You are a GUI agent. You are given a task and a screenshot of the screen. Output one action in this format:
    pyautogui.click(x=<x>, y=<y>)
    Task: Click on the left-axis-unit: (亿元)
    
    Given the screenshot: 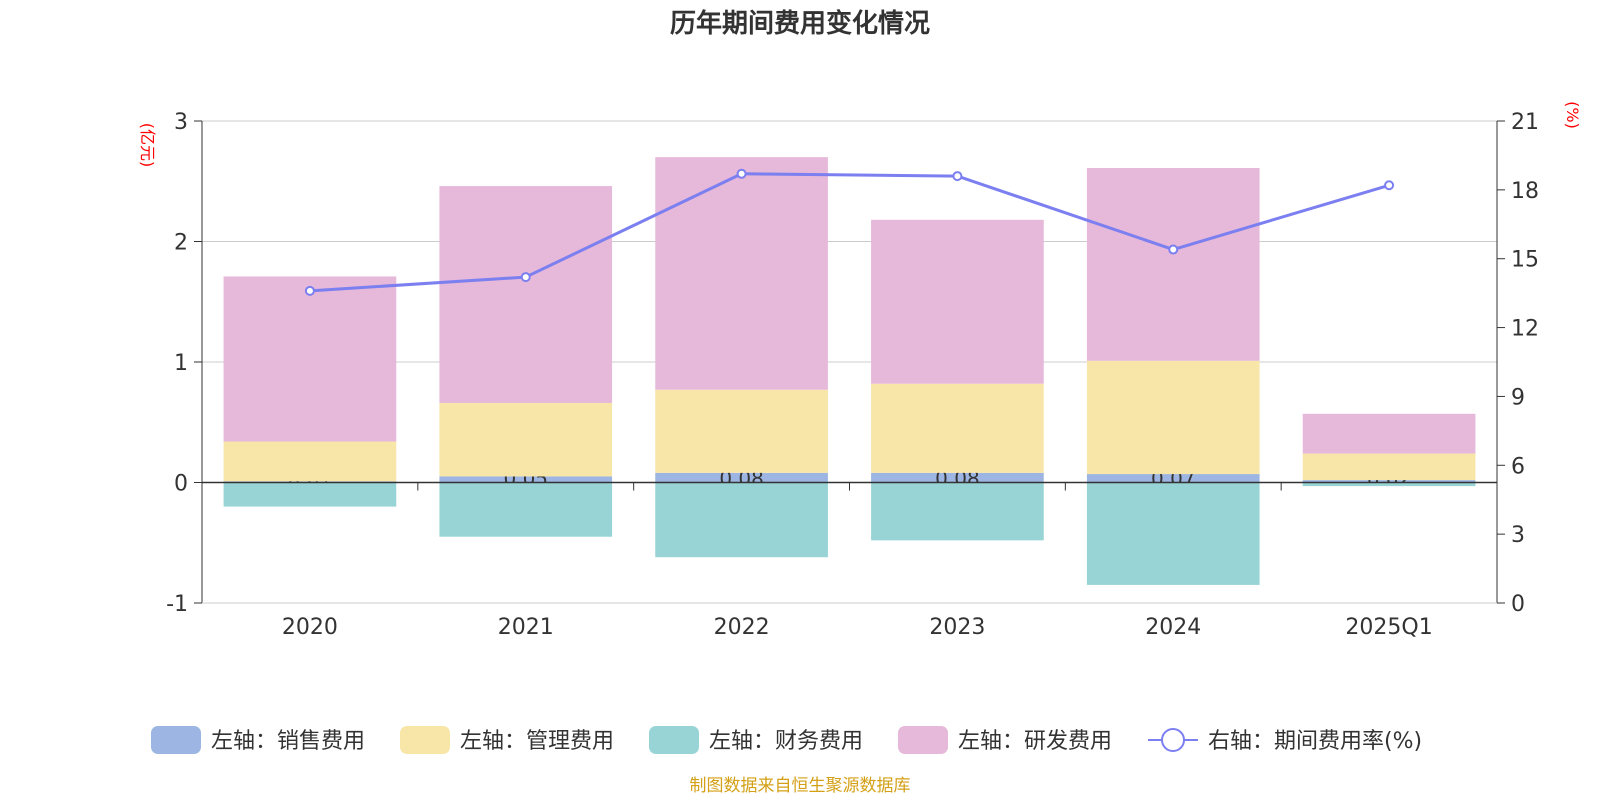 What is the action you would take?
    pyautogui.click(x=147, y=145)
    